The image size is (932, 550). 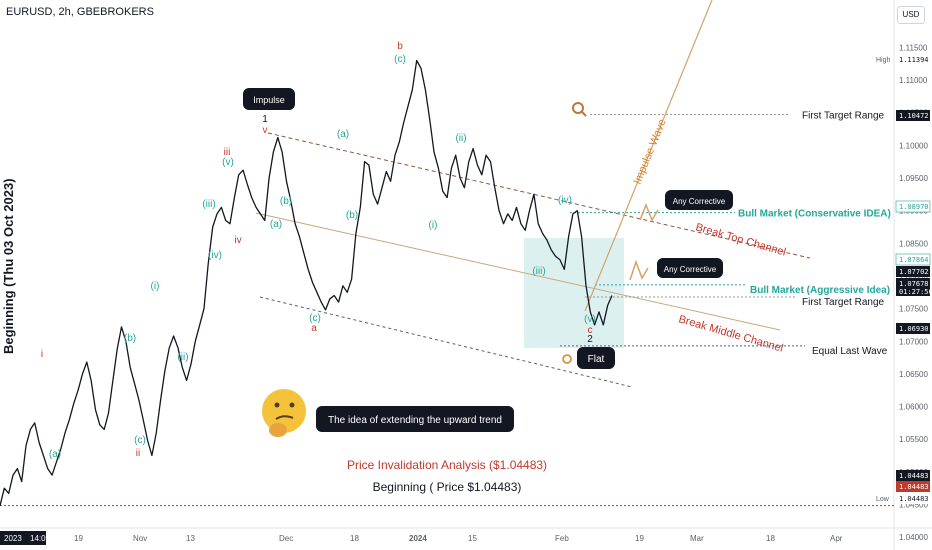 I want to click on flat-callout, so click(x=596, y=358).